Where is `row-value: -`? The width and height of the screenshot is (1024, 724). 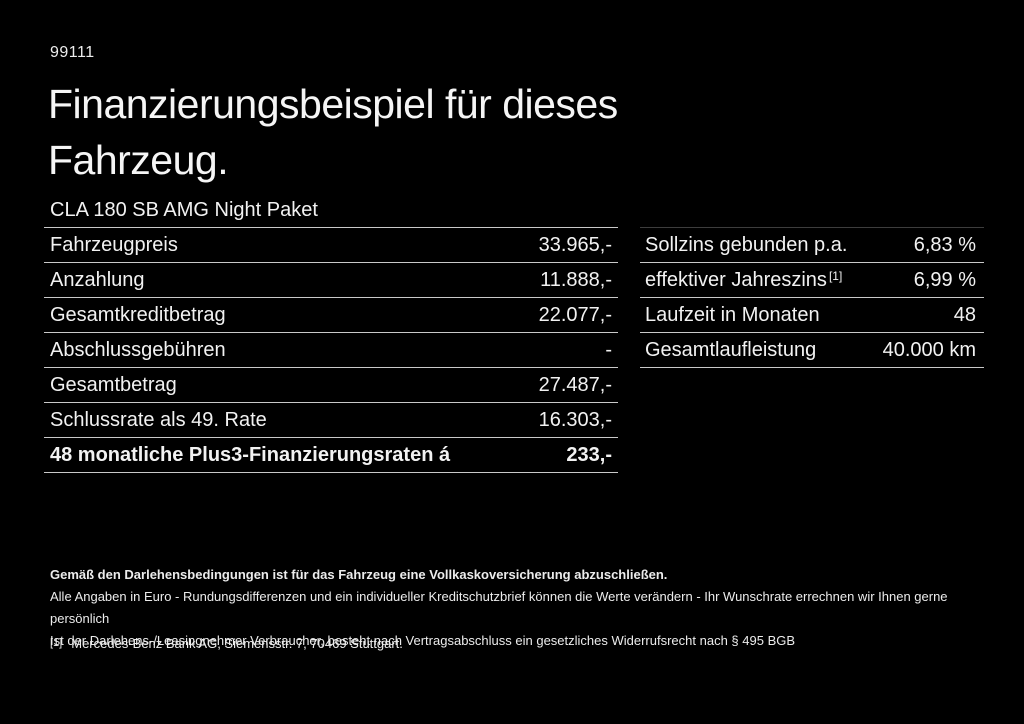 row-value: - is located at coordinates (608, 349).